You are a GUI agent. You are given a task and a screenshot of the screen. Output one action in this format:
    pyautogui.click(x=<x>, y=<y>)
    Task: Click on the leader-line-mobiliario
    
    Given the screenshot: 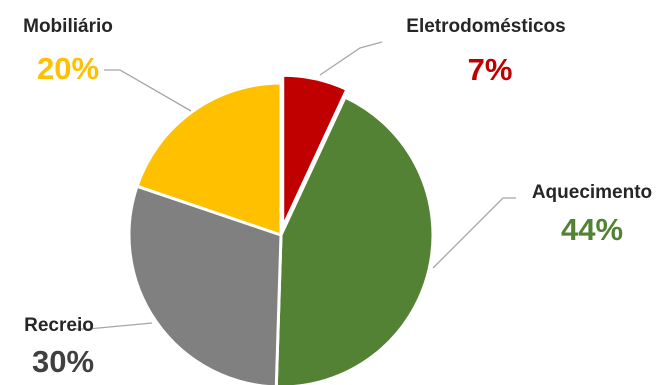 What is the action you would take?
    pyautogui.click(x=148, y=90)
    